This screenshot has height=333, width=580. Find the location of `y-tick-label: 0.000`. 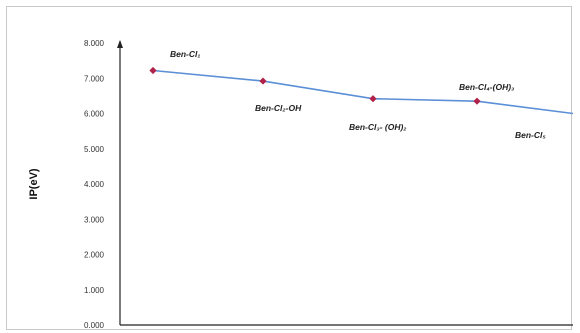

y-tick-label: 0.000 is located at coordinates (94, 325).